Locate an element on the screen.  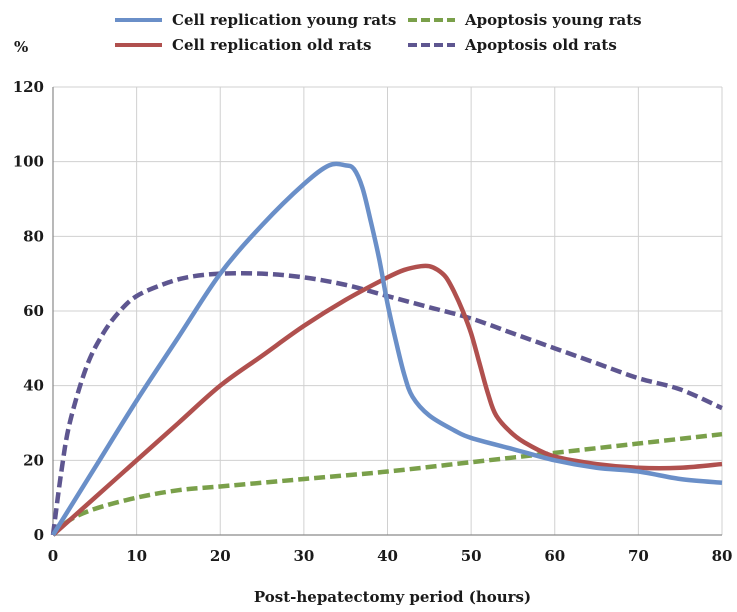
x-tick-label: 70 is located at coordinates (638, 556).